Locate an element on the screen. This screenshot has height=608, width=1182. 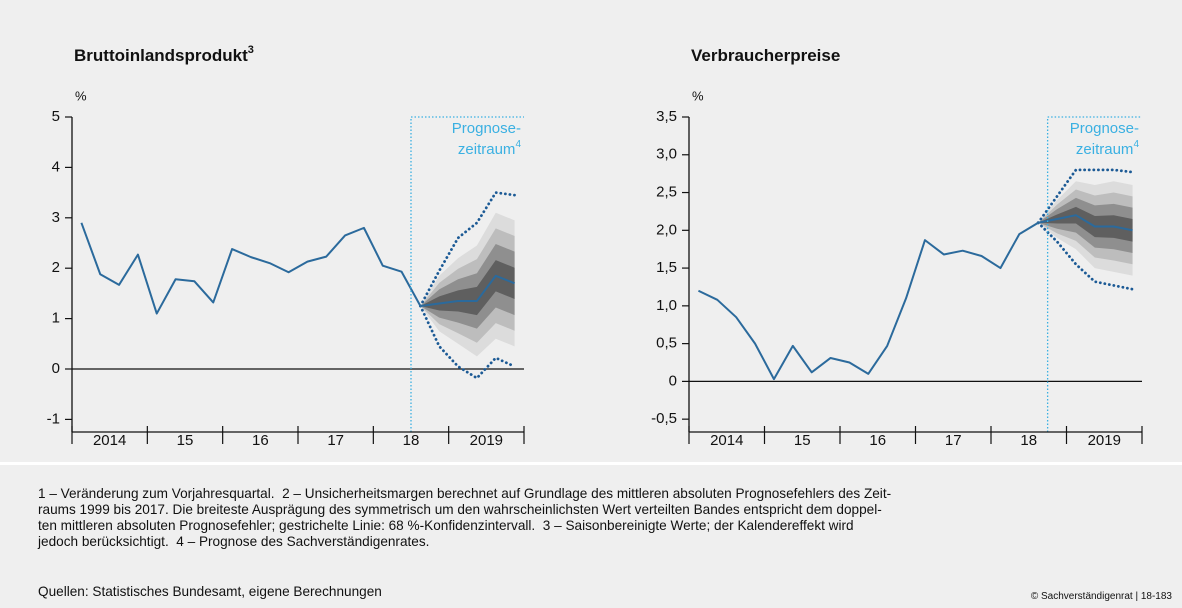
y-tick-label: 1 is located at coordinates (56, 318).